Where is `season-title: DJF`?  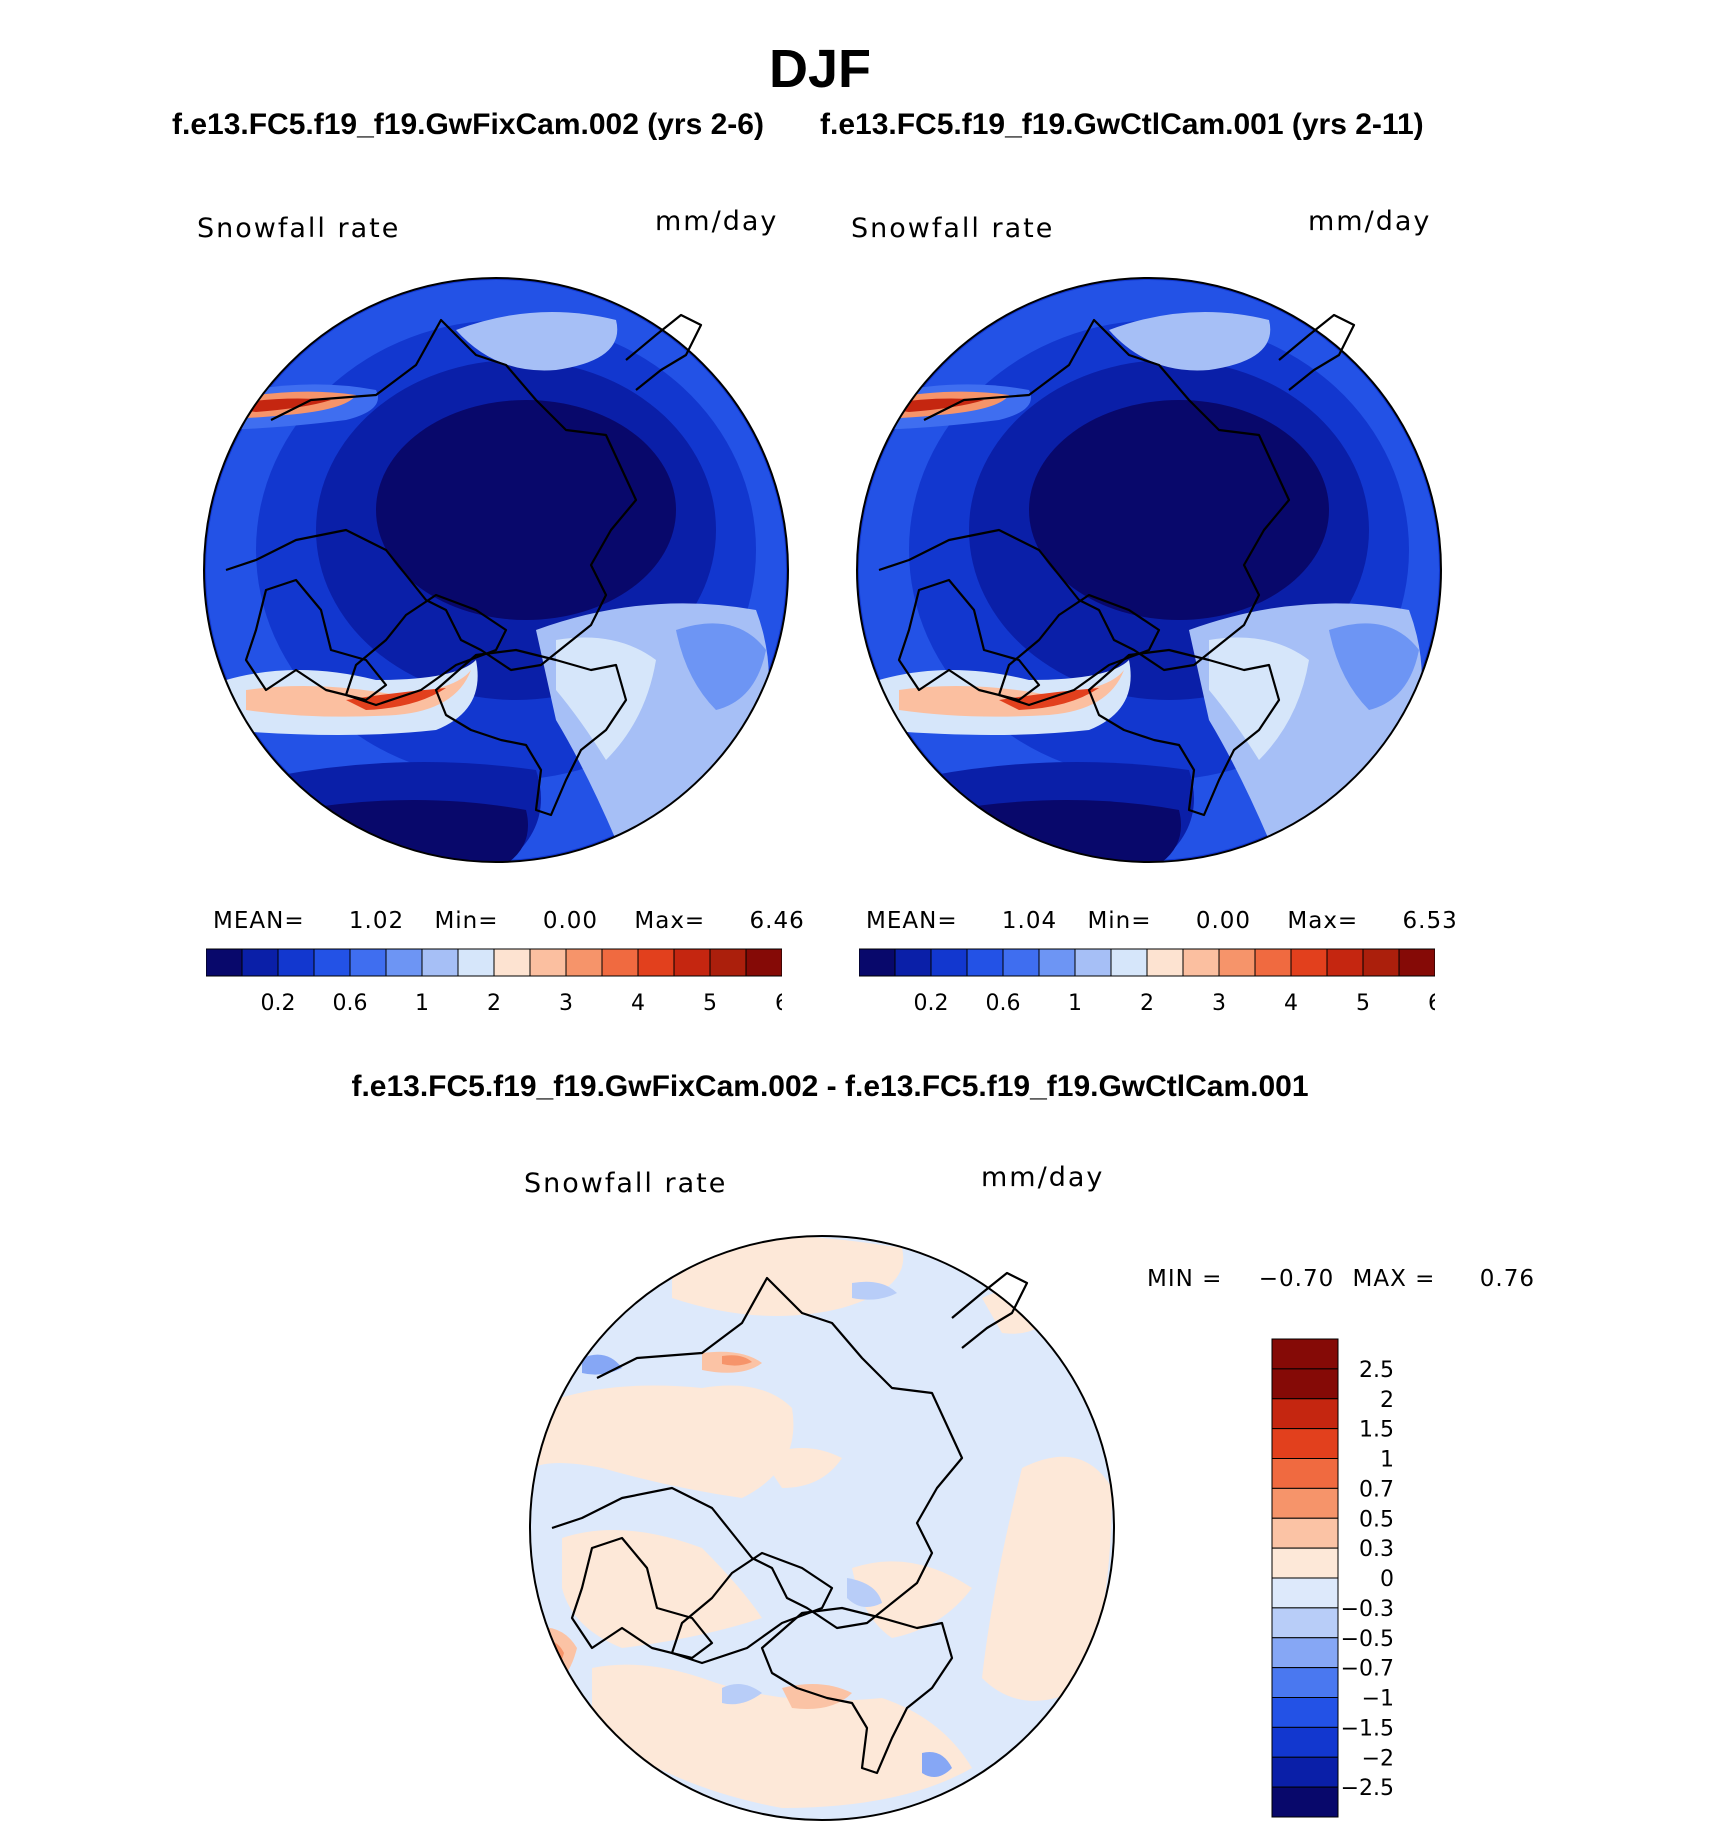 season-title: DJF is located at coordinates (819, 69).